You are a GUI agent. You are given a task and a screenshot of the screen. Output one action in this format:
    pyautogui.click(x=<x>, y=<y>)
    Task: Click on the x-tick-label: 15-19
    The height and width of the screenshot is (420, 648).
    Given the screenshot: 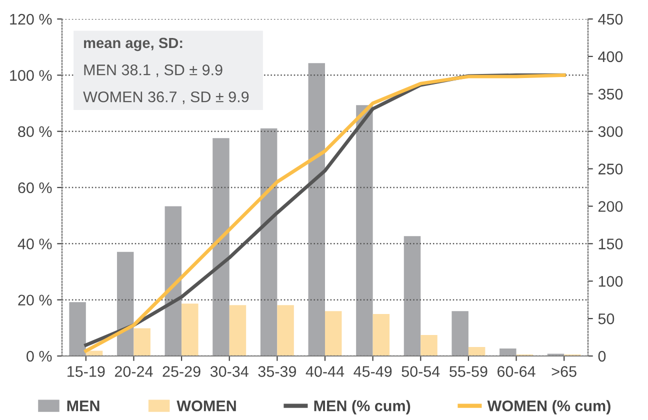 What is the action you would take?
    pyautogui.click(x=86, y=371)
    